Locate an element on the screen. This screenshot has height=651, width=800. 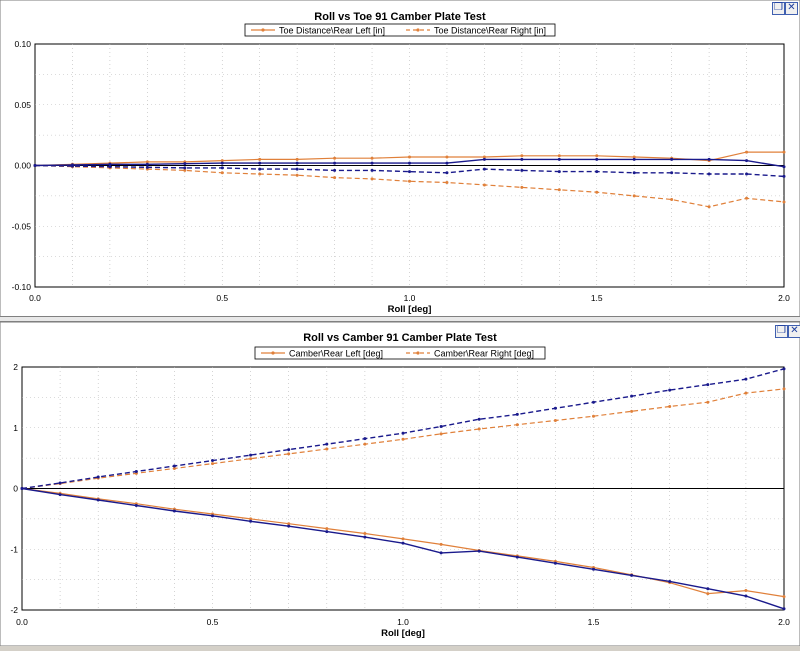
y-tick-label: -0.05 is located at coordinates (22, 226).